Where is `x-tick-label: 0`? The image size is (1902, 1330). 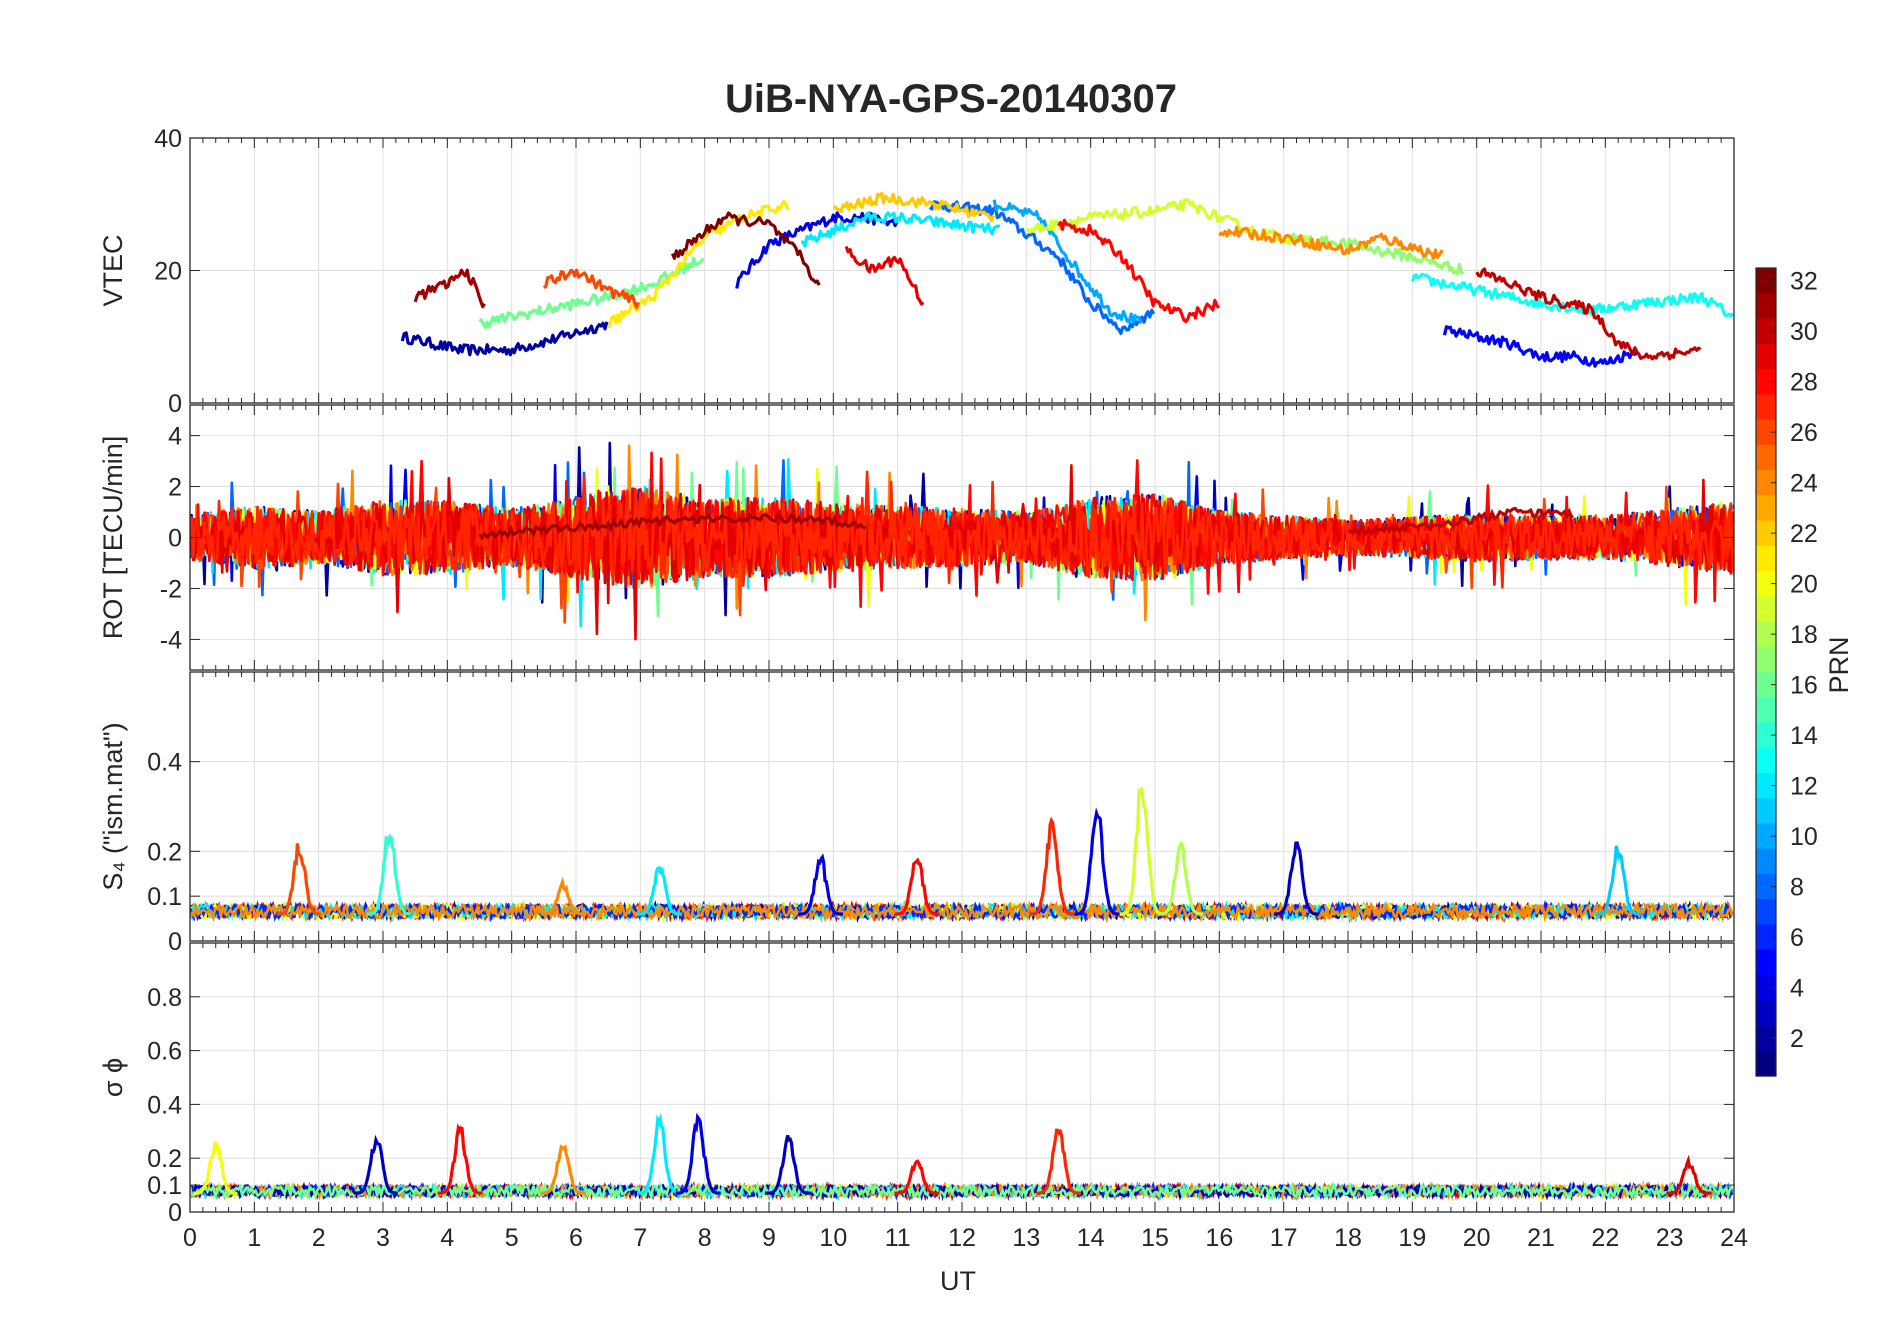
x-tick-label: 0 is located at coordinates (190, 1238).